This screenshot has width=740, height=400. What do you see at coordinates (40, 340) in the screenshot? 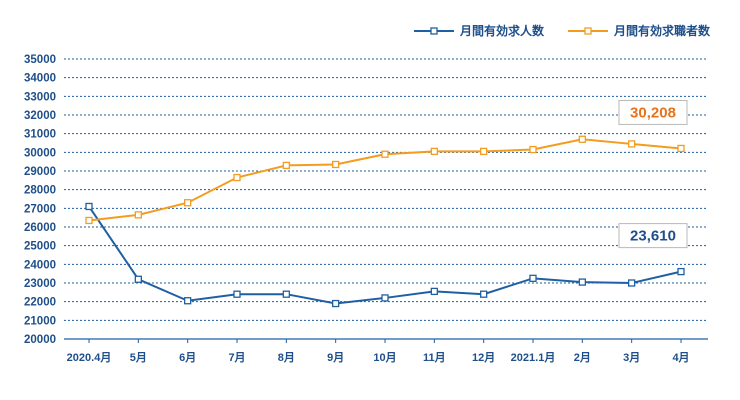
I see `y-tick-label: 20000` at bounding box center [40, 340].